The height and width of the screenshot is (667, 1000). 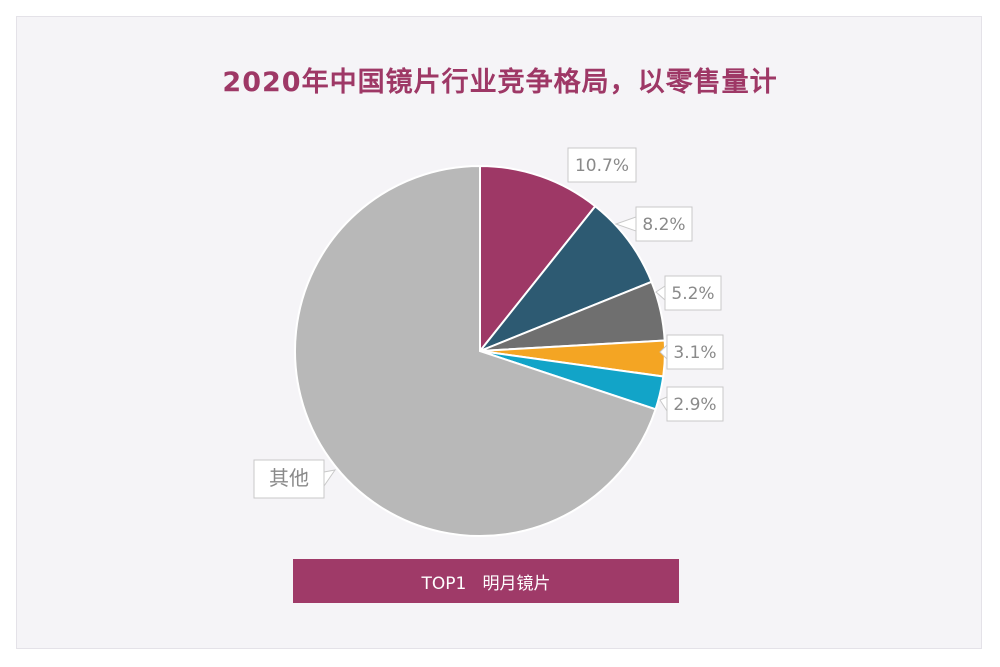 I want to click on slice-label: 其他, so click(x=289, y=478).